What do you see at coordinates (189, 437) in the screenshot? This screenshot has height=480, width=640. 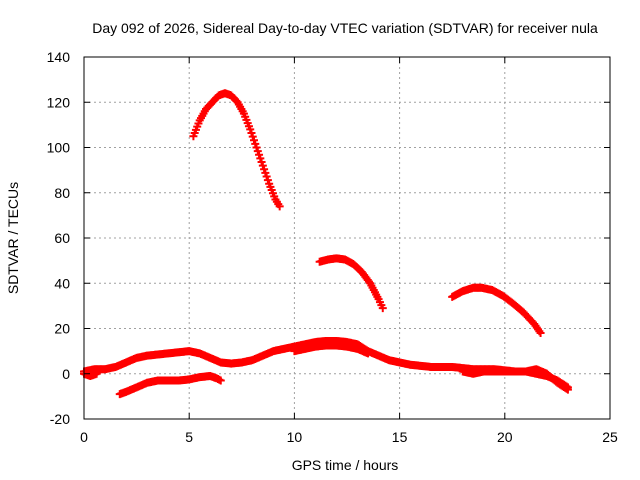 I see `x-tick-label: 5` at bounding box center [189, 437].